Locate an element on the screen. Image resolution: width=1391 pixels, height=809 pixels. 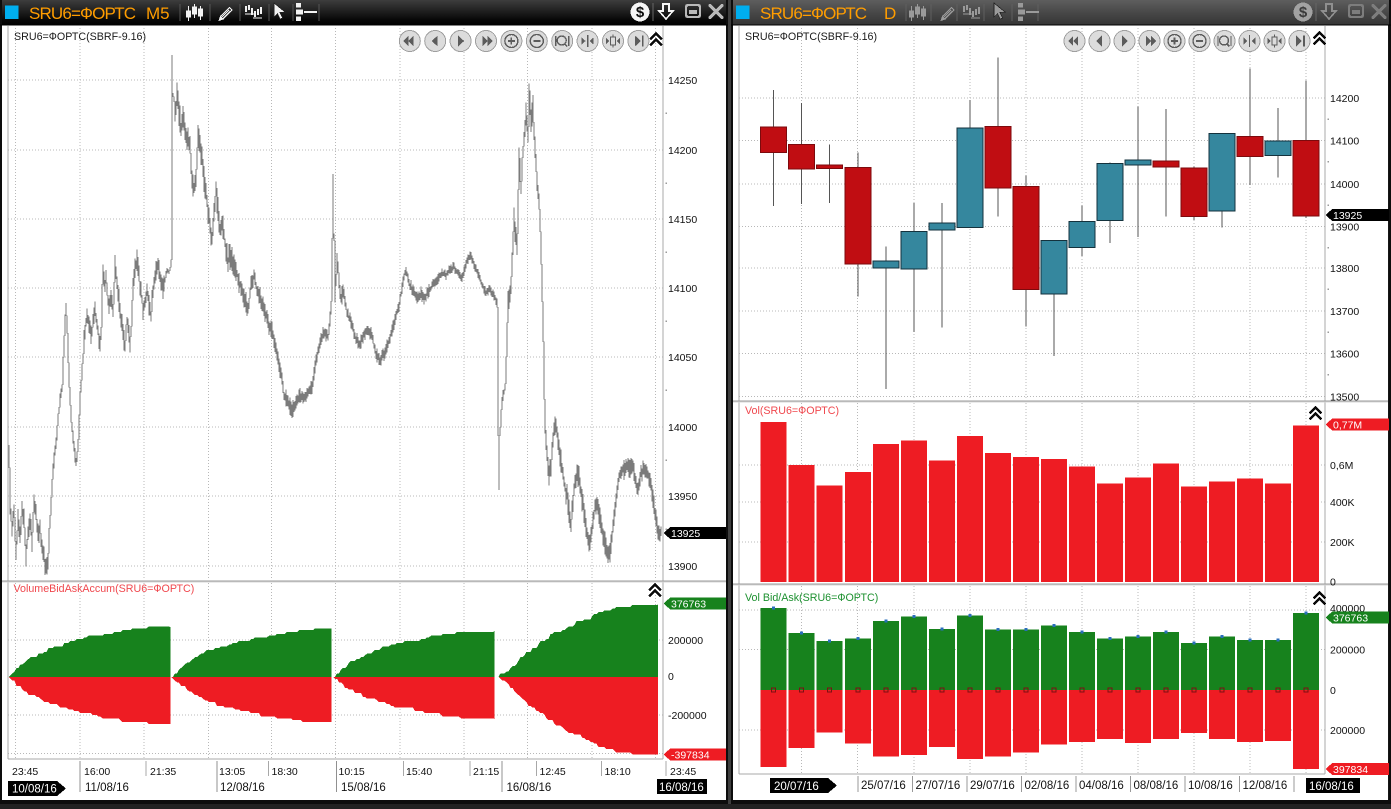
svg-text: 12:45 is located at coordinates (553, 772).